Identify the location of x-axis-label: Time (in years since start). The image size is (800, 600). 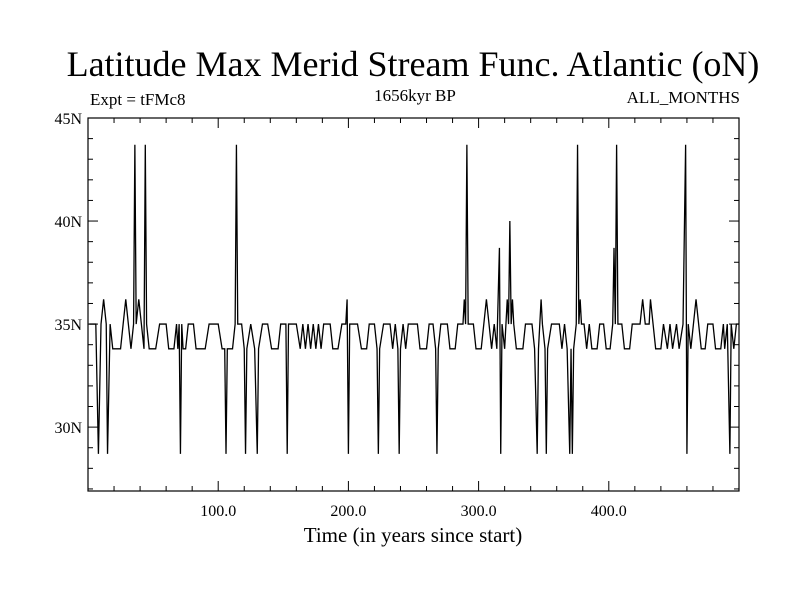
(413, 535).